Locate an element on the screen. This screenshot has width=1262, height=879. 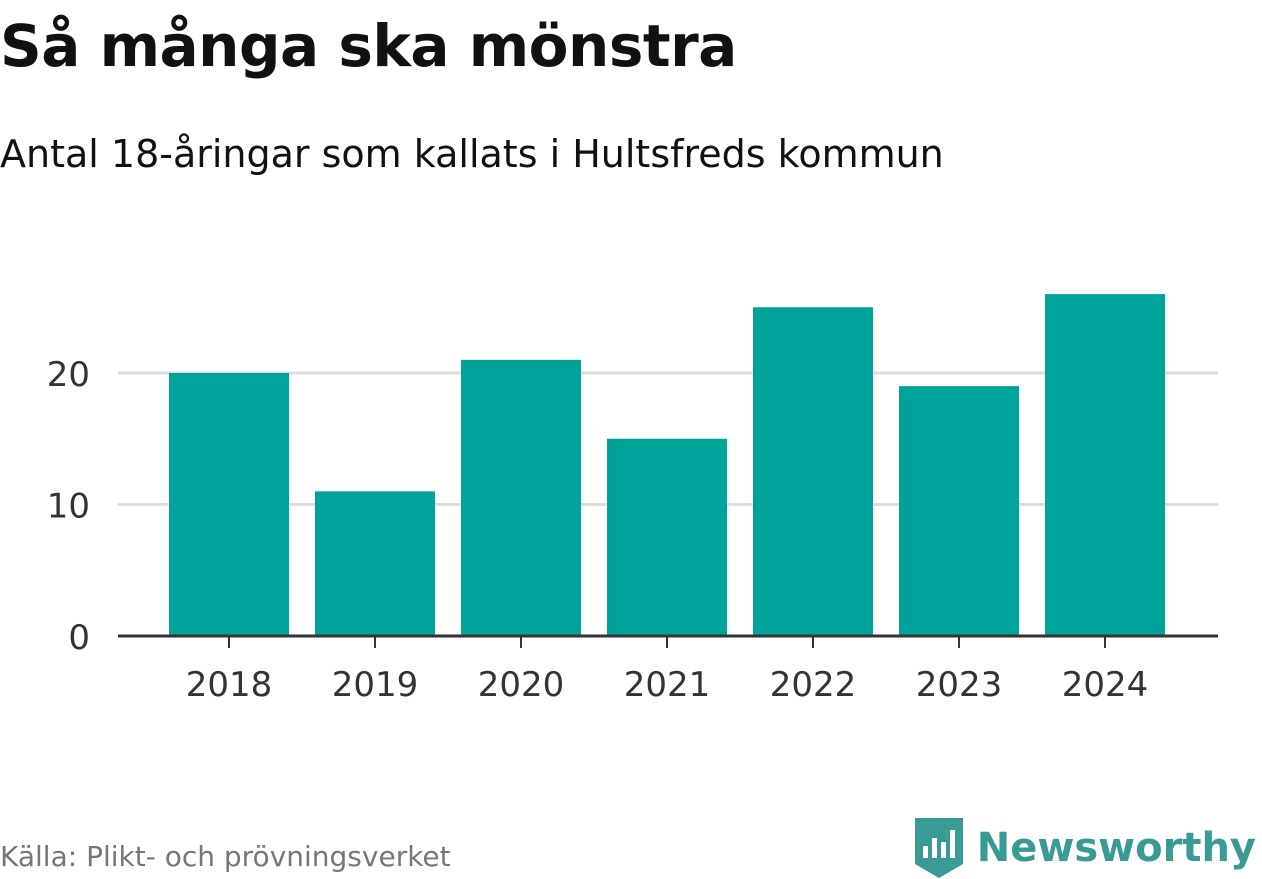
bar-2023 is located at coordinates (959, 511).